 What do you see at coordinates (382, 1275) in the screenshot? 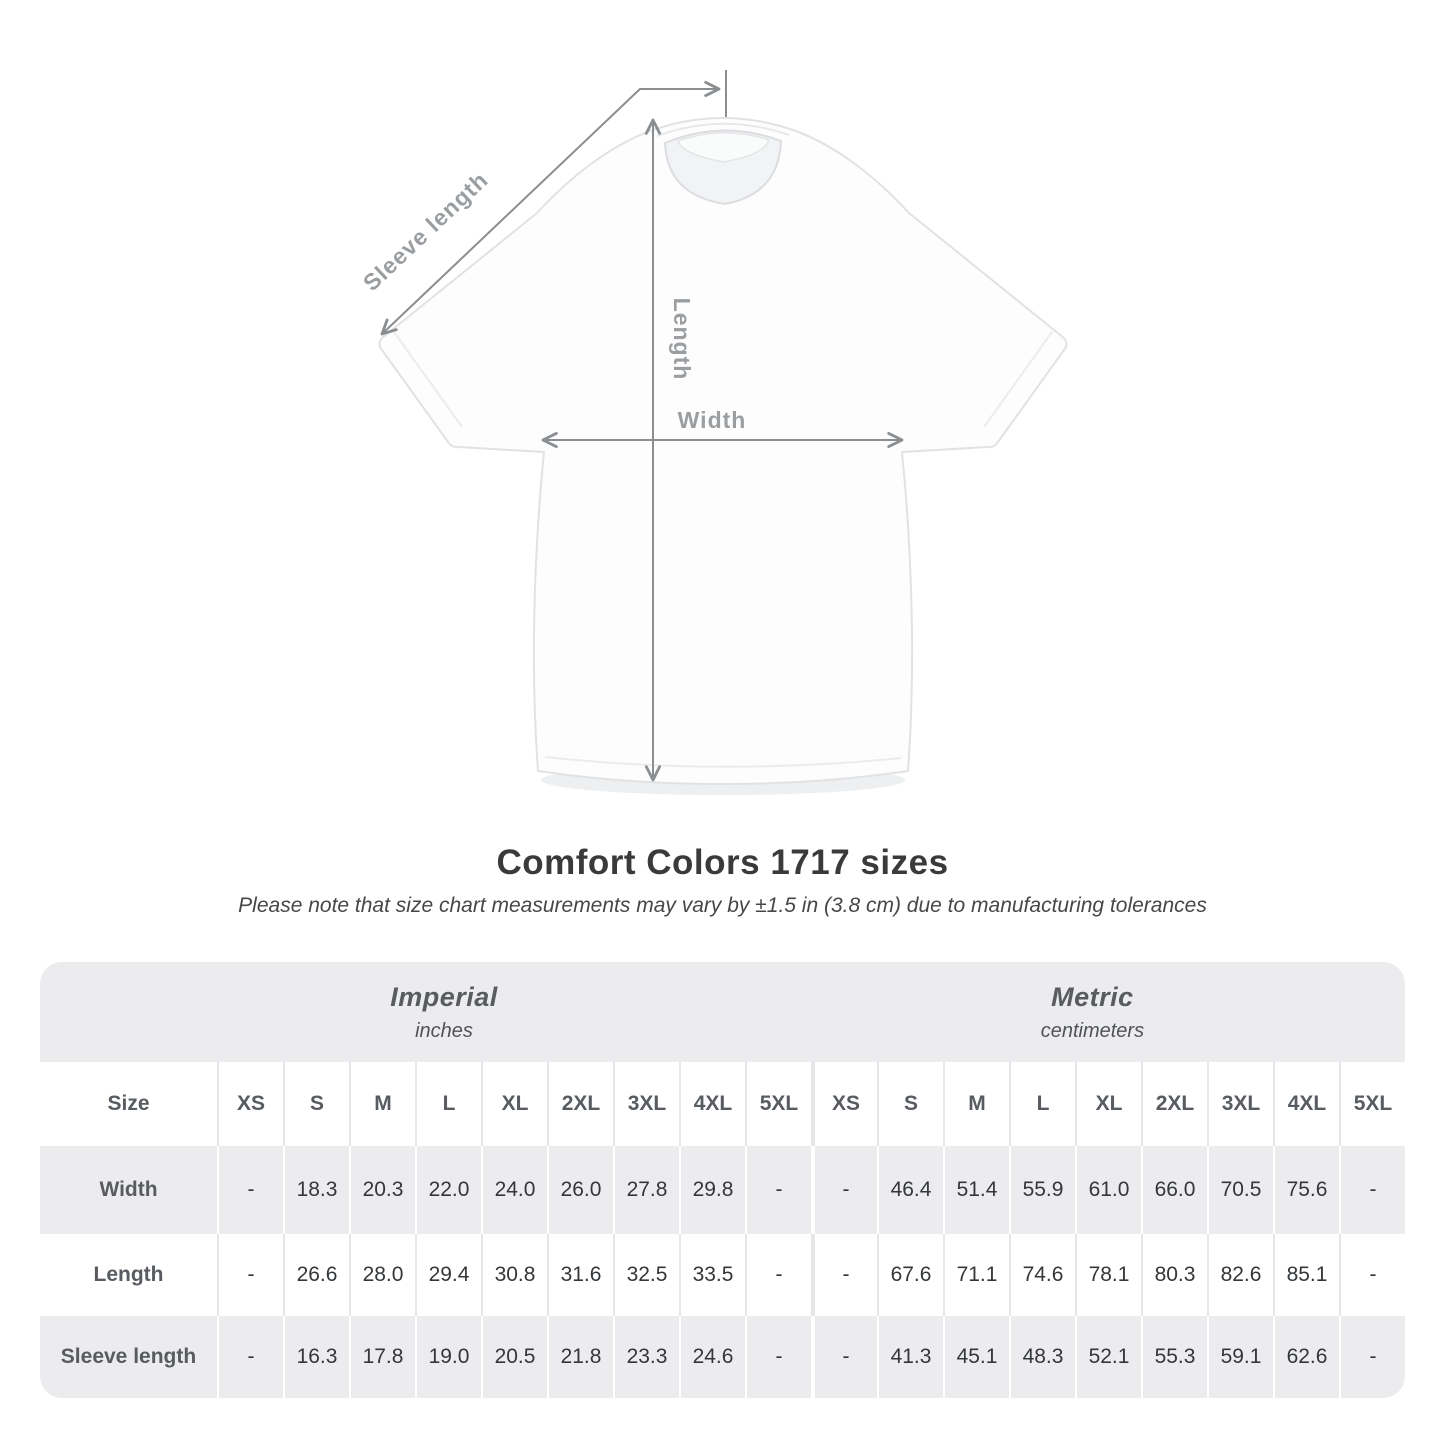
I see `value-cell-imperial: 28.0` at bounding box center [382, 1275].